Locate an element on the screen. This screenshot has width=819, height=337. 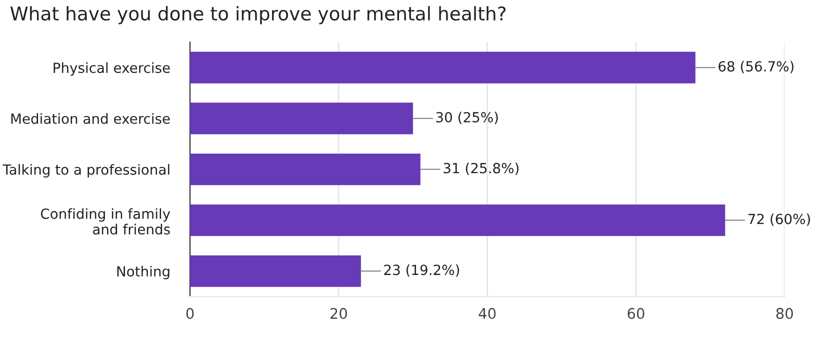
x-tick-label: 0 is located at coordinates (190, 313).